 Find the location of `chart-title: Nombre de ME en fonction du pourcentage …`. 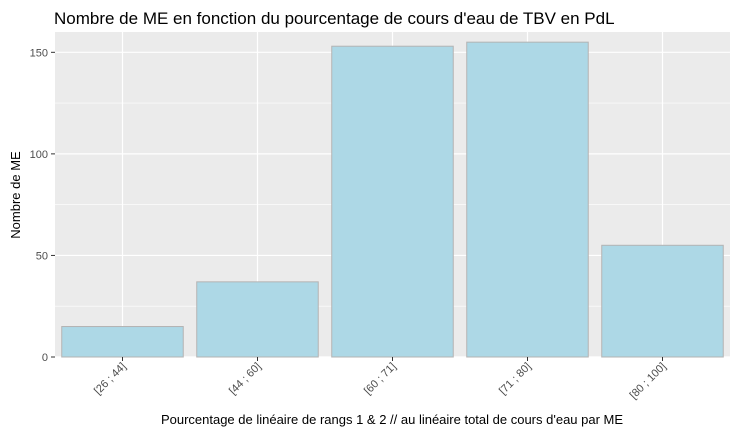

chart-title: Nombre de ME en fonction du pourcentage … is located at coordinates (334, 18).